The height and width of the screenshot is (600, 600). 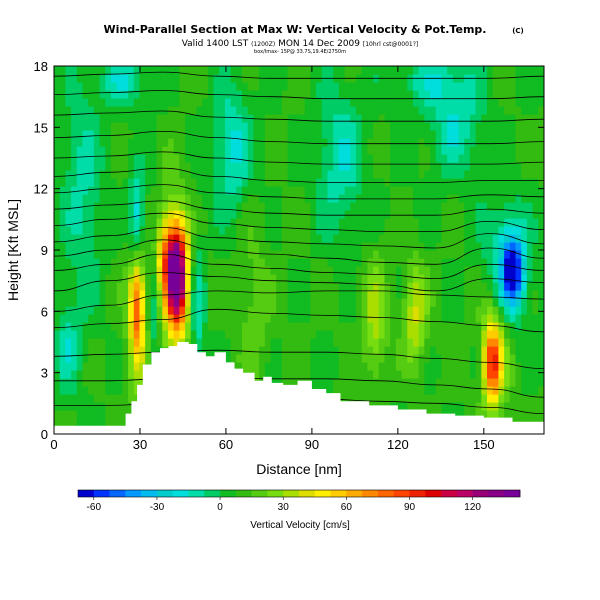 I want to click on theta-contour, so click(x=299, y=222).